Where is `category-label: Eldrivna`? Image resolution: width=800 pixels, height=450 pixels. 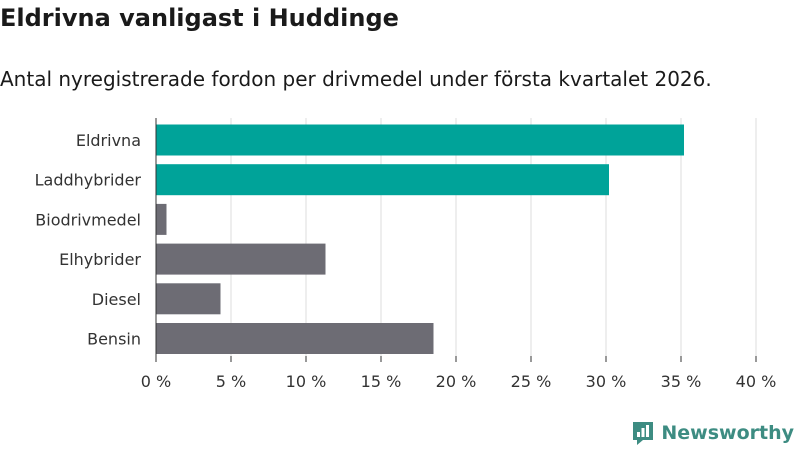 category-label: Eldrivna is located at coordinates (108, 140).